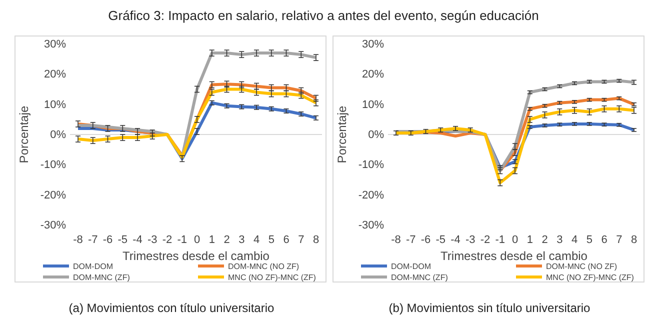  I want to click on text: (a) Movimientos con título universitario, so click(171, 308).